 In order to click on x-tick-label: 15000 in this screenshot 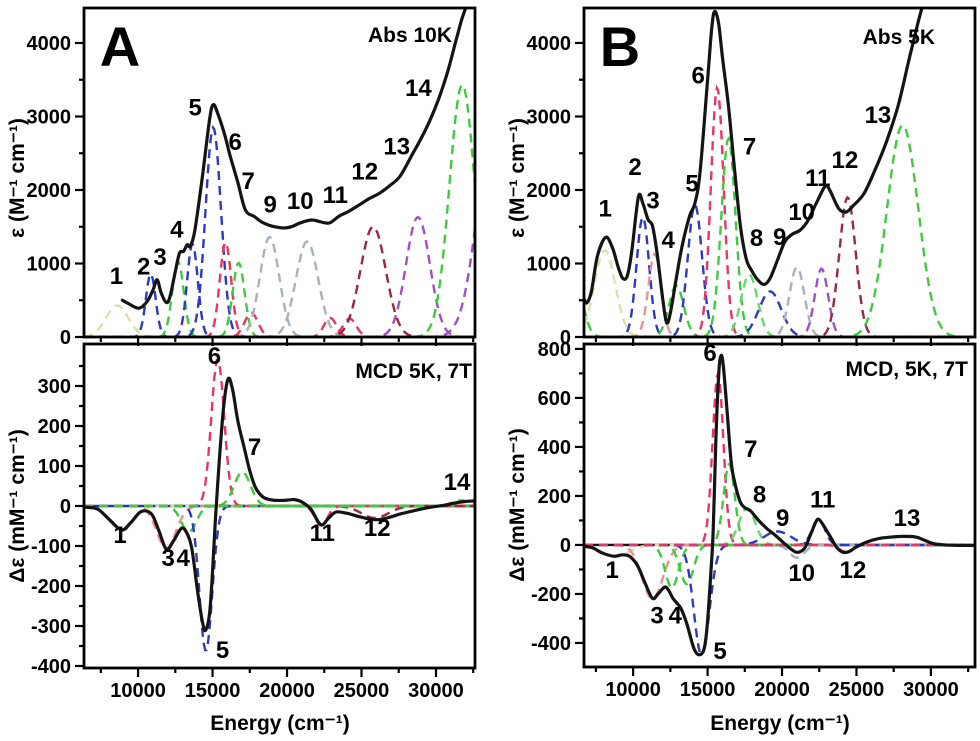, I will do `click(213, 691)`.